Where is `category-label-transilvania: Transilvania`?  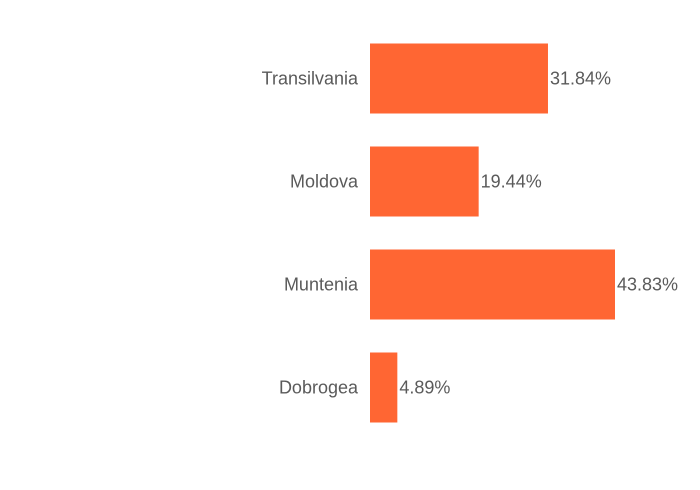
category-label-transilvania: Transilvania is located at coordinates (310, 79).